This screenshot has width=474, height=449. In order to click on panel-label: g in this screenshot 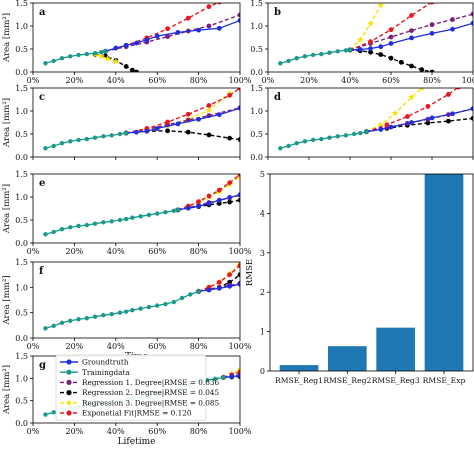, I will do `click(42, 365)`.